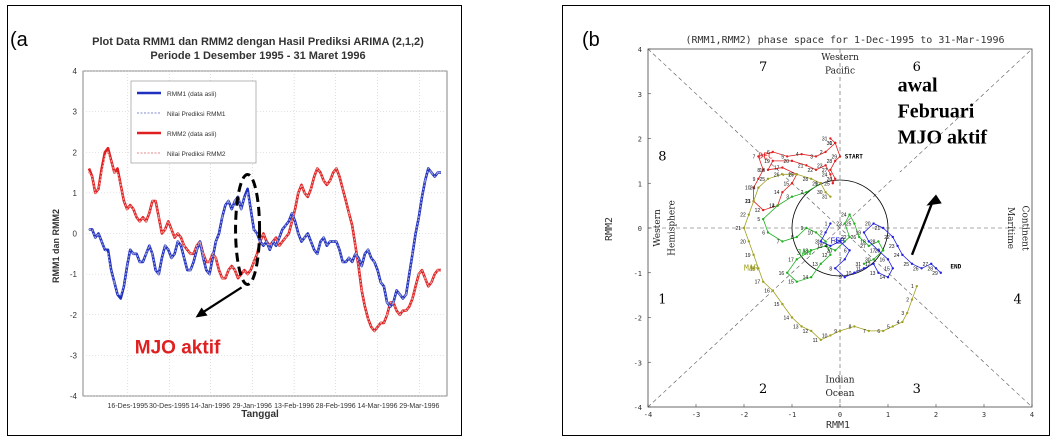 The height and width of the screenshot is (441, 1055). I want to click on chart-b-point-label: 5, so click(782, 157).